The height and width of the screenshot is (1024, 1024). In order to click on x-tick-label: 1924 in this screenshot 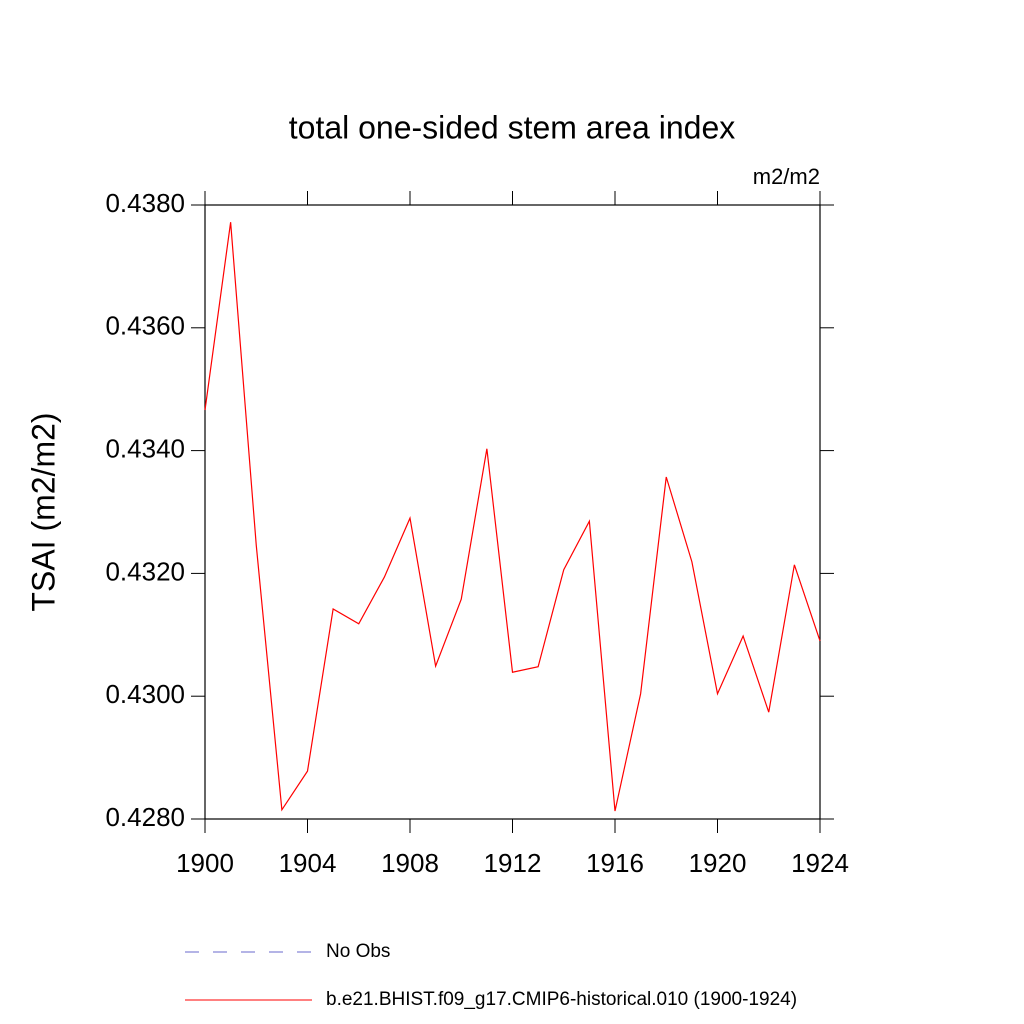, I will do `click(820, 863)`.